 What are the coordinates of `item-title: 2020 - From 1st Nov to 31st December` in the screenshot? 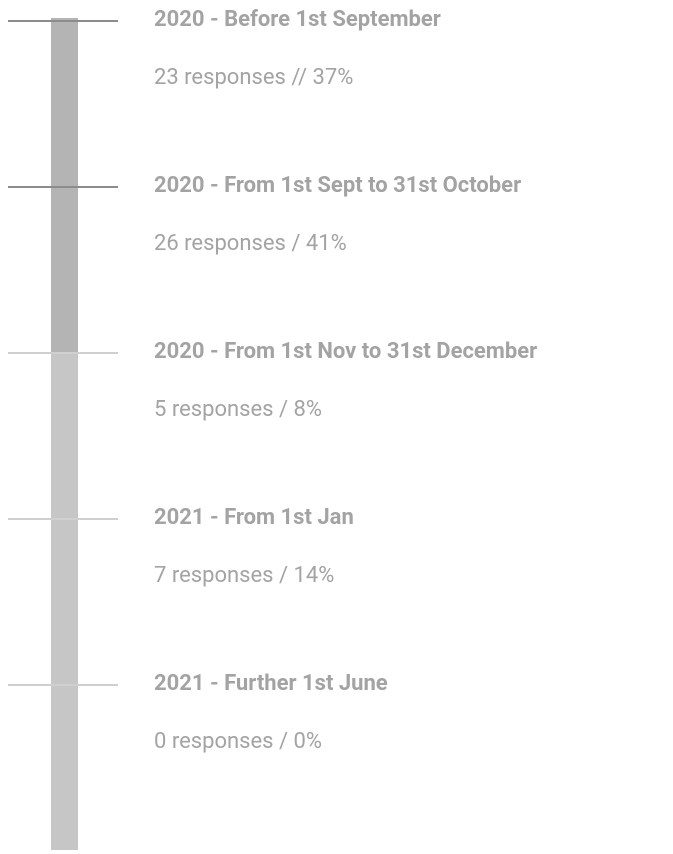 It's located at (346, 351).